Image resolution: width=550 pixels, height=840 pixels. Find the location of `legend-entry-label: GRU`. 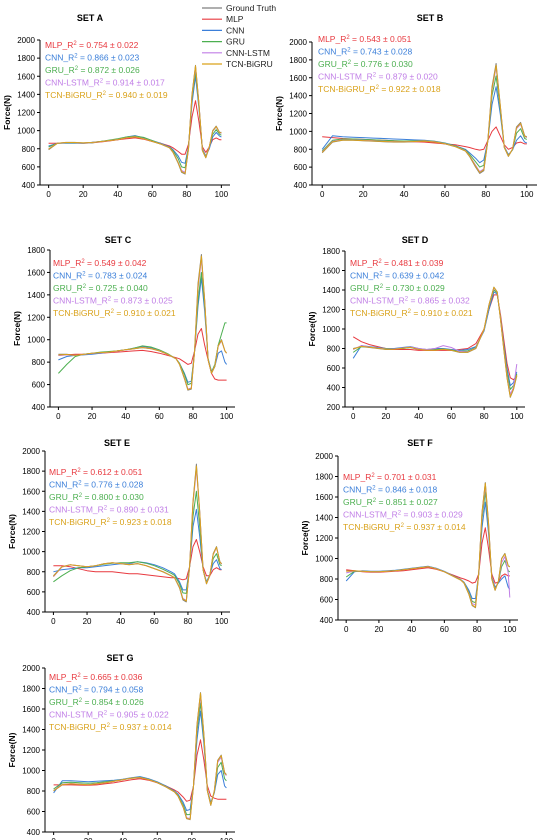

legend-entry-label: GRU is located at coordinates (235, 42).